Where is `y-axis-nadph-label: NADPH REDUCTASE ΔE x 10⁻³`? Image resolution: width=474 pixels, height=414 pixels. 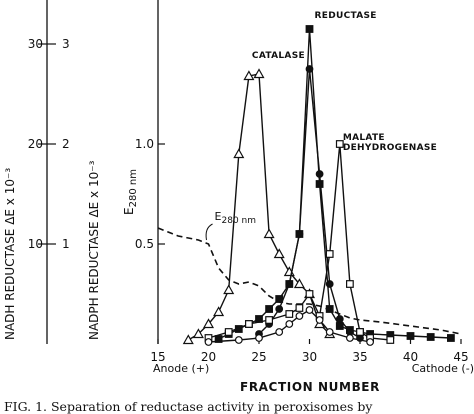 y-axis-nadph-label: NADPH REDUCTASE ΔE x 10⁻³ is located at coordinates (94, 250).